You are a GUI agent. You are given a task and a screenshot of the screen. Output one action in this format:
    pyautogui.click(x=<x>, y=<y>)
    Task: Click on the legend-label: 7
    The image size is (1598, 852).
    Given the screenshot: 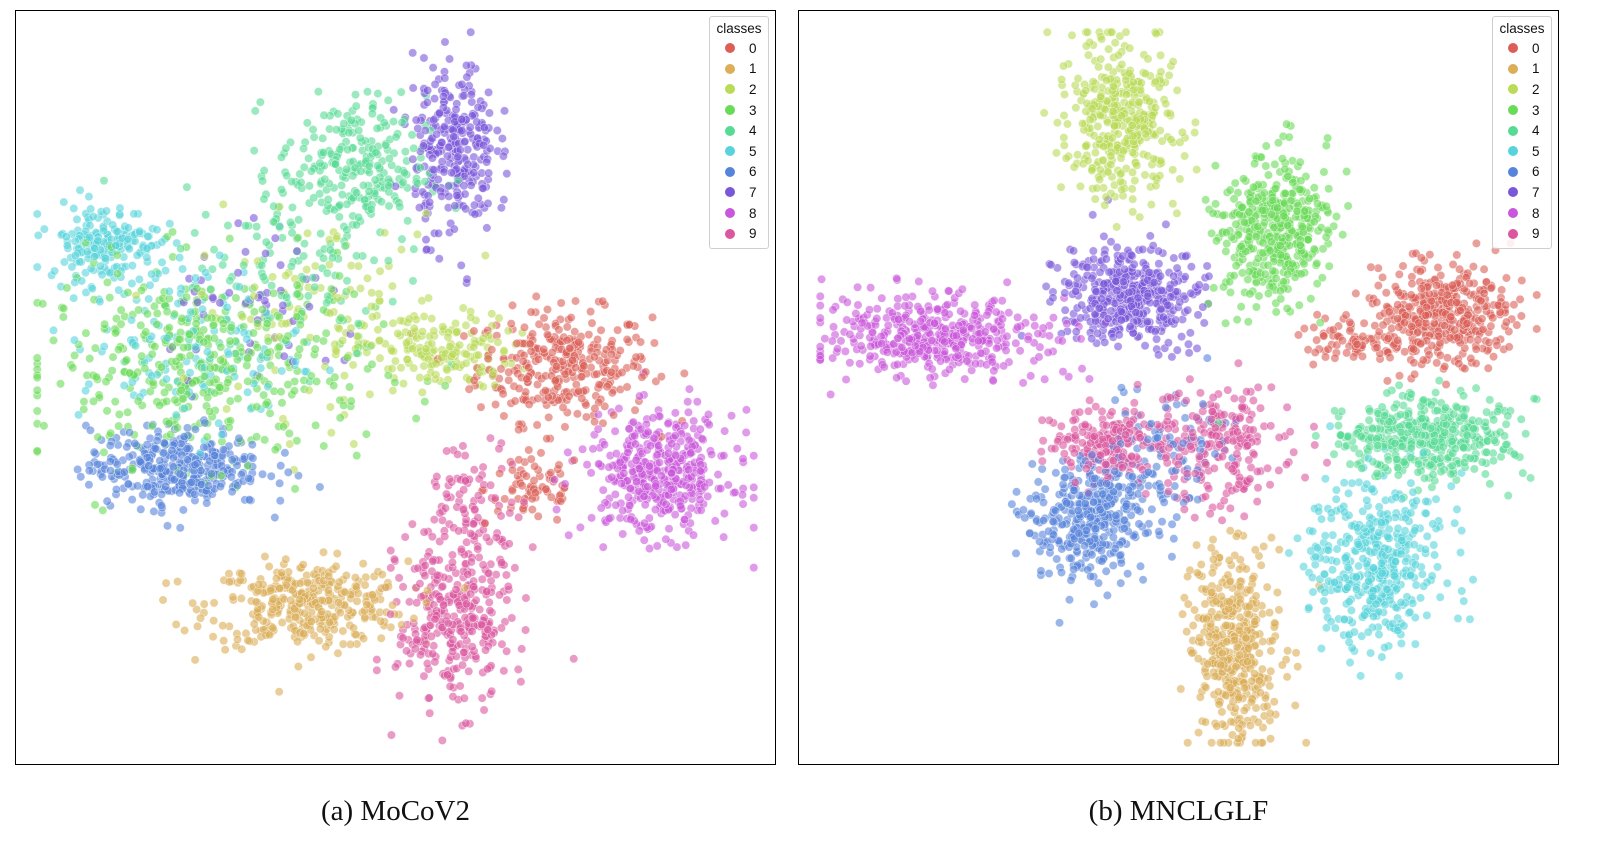 What is the action you would take?
    pyautogui.click(x=753, y=192)
    